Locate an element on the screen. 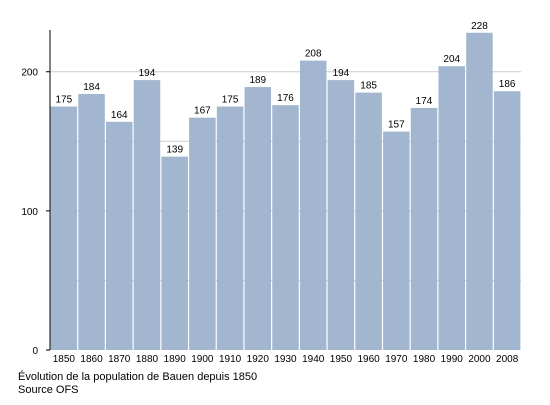 The height and width of the screenshot is (405, 550). x-tick-label-1870: 1870 is located at coordinates (119, 359).